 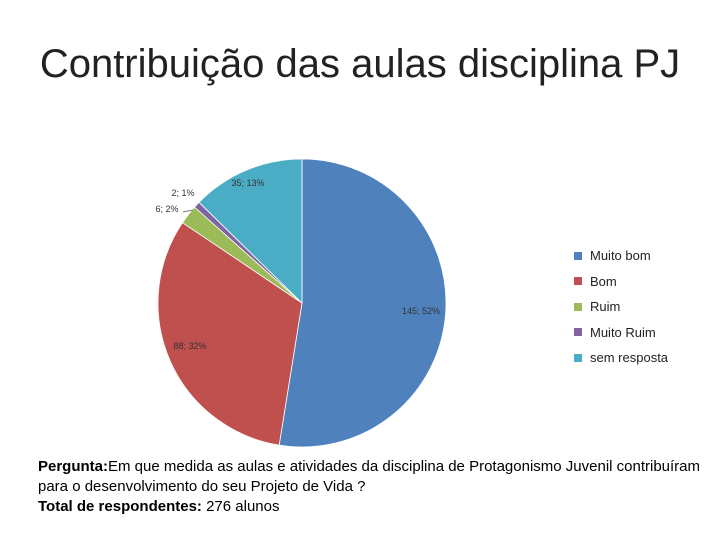 What do you see at coordinates (120, 506) in the screenshot?
I see `total-label: Total de respondentes:` at bounding box center [120, 506].